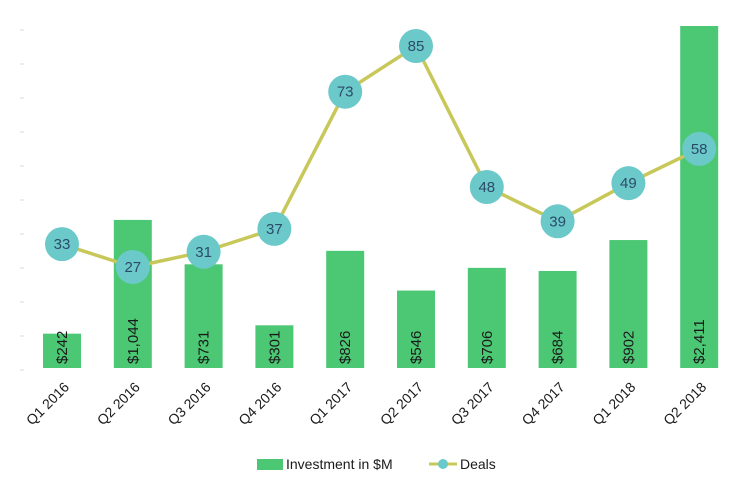 This screenshot has width=735, height=503. Describe the element at coordinates (339, 464) in the screenshot. I see `legend-label-investment: Investment in $M` at that location.